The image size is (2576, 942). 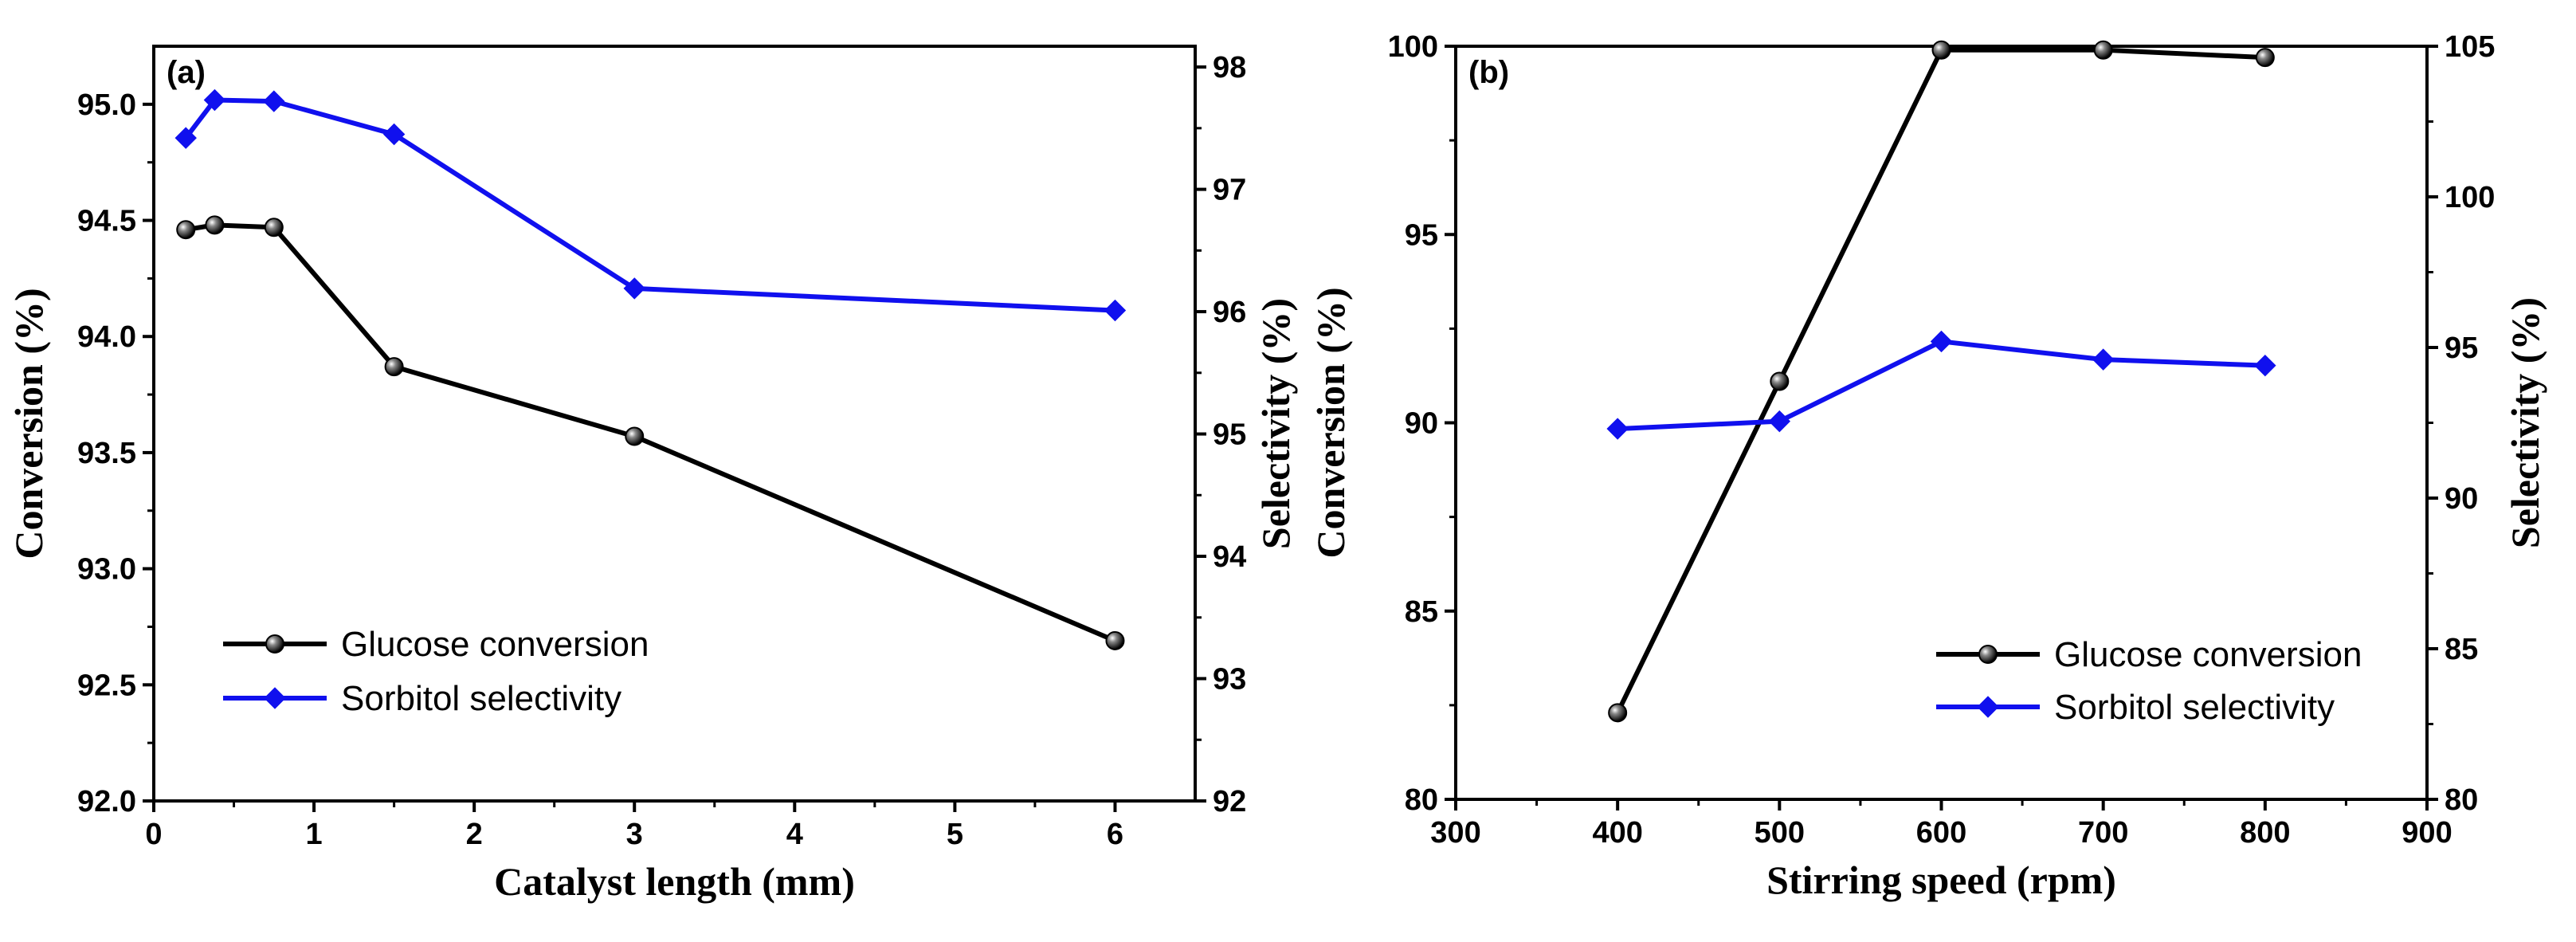 I want to click on x-tick-label: 1, so click(x=314, y=834).